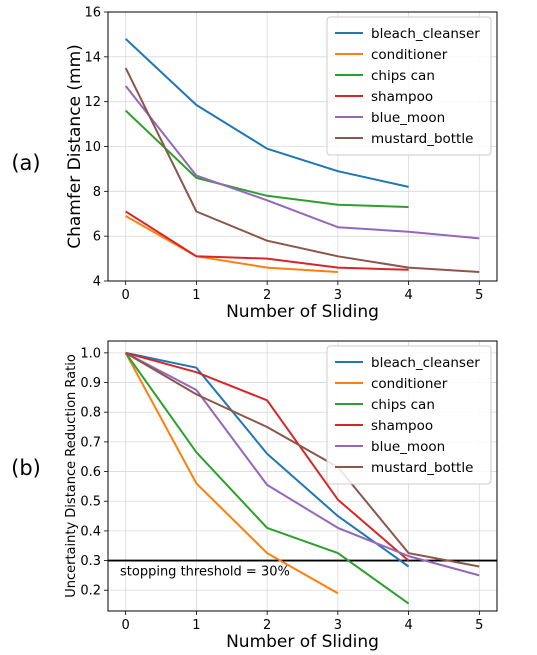 The width and height of the screenshot is (537, 655). What do you see at coordinates (97, 282) in the screenshot?
I see `y-tick-label: 4` at bounding box center [97, 282].